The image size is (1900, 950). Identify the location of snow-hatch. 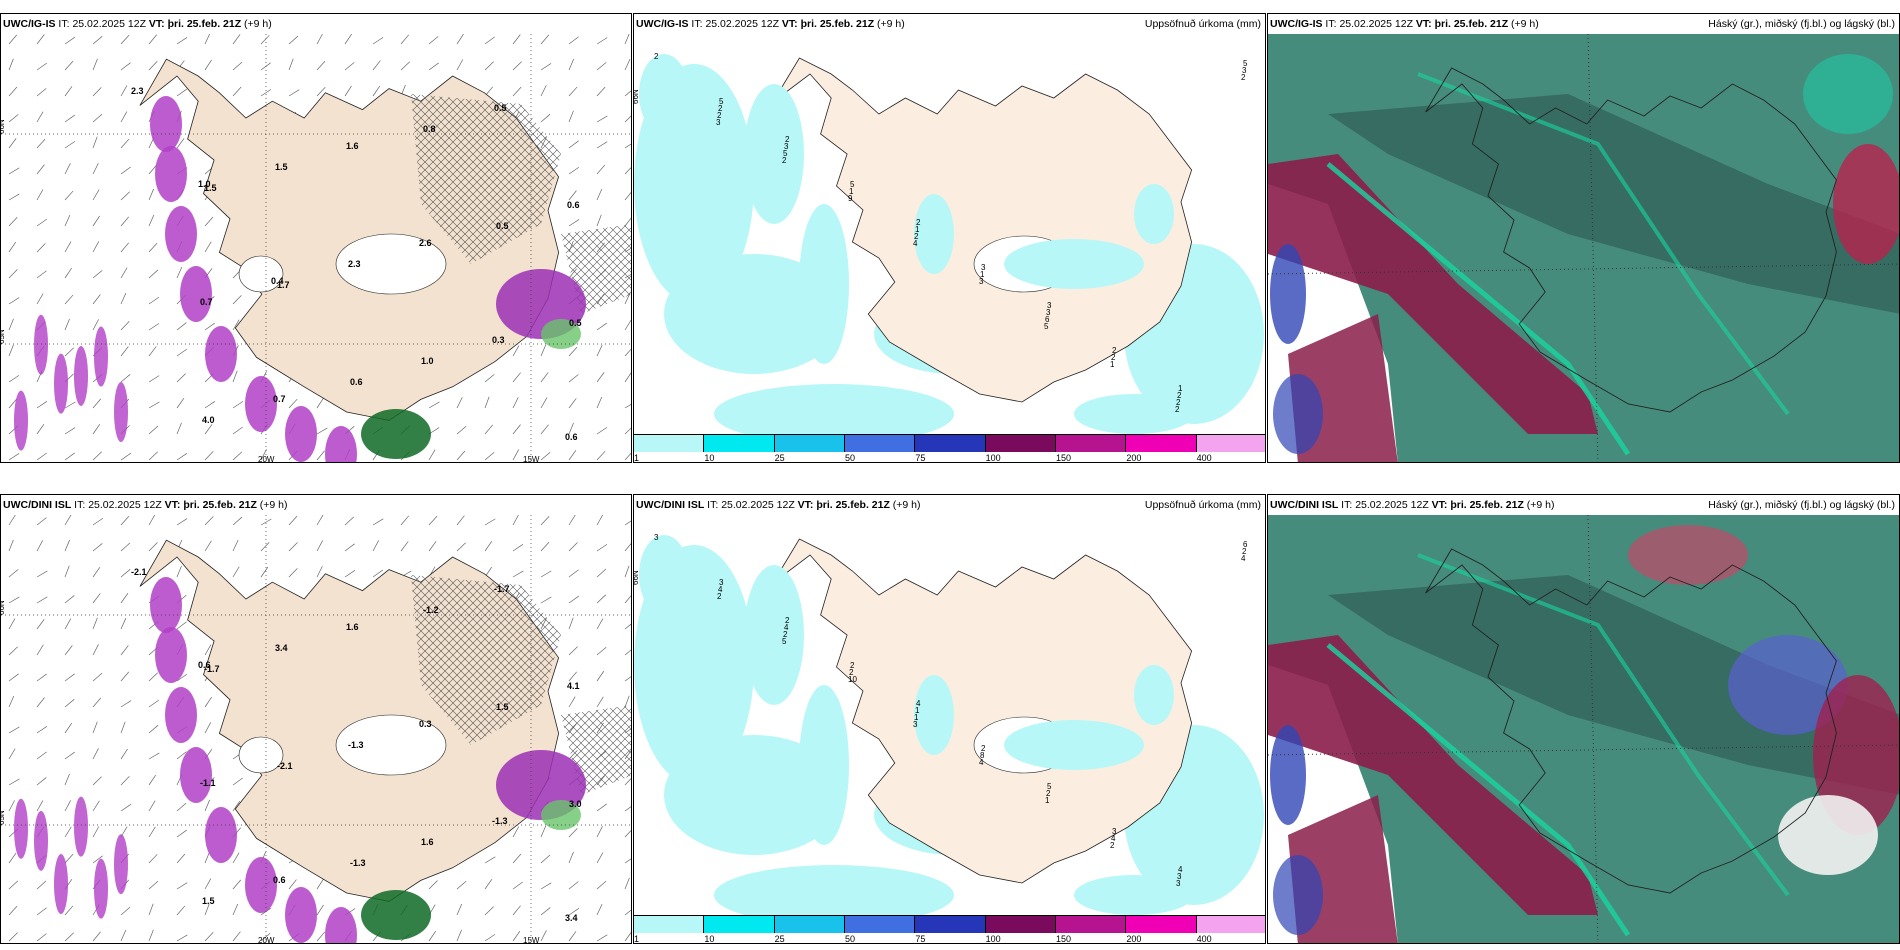
(486, 660).